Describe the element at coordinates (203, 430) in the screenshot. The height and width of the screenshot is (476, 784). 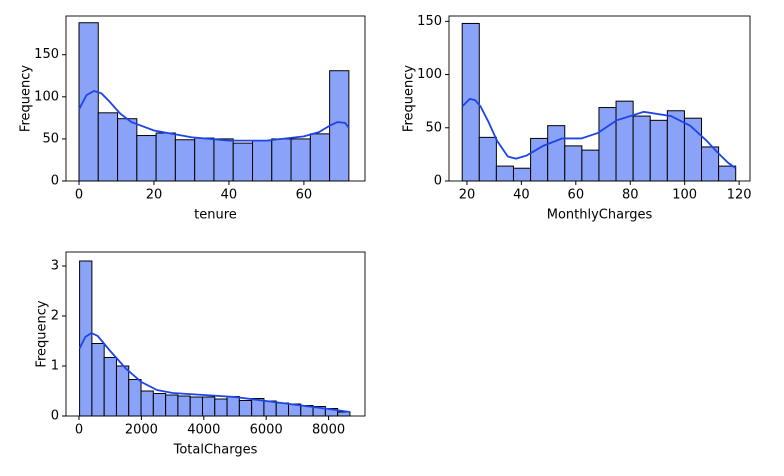
I see `x-tick-label: 4000` at that location.